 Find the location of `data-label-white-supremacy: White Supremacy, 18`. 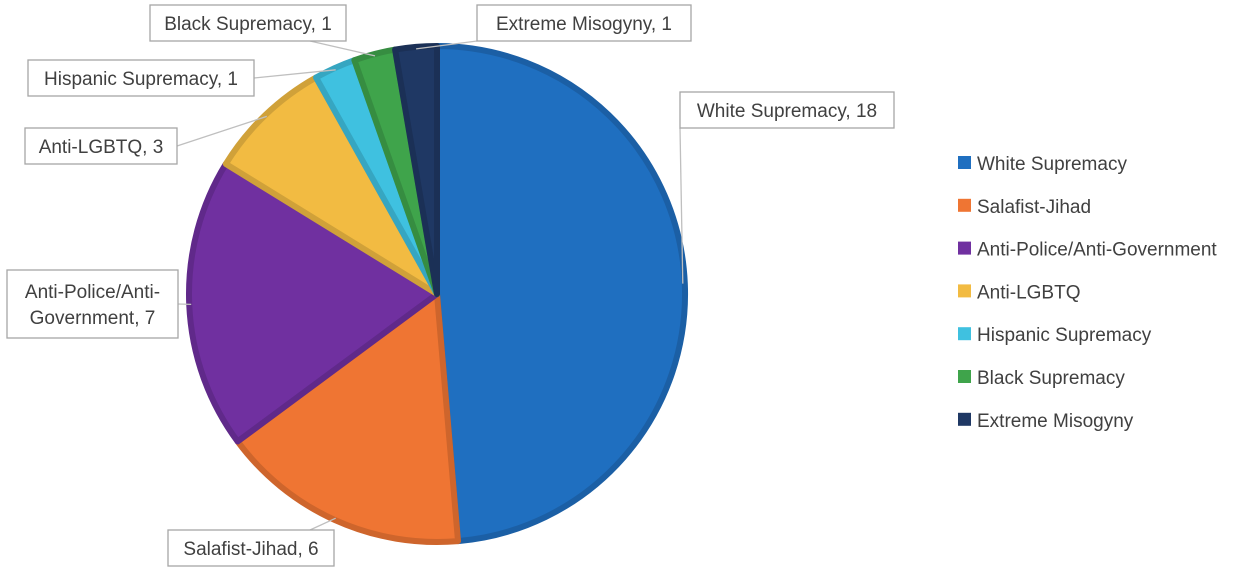

data-label-white-supremacy: White Supremacy, 18 is located at coordinates (787, 111).